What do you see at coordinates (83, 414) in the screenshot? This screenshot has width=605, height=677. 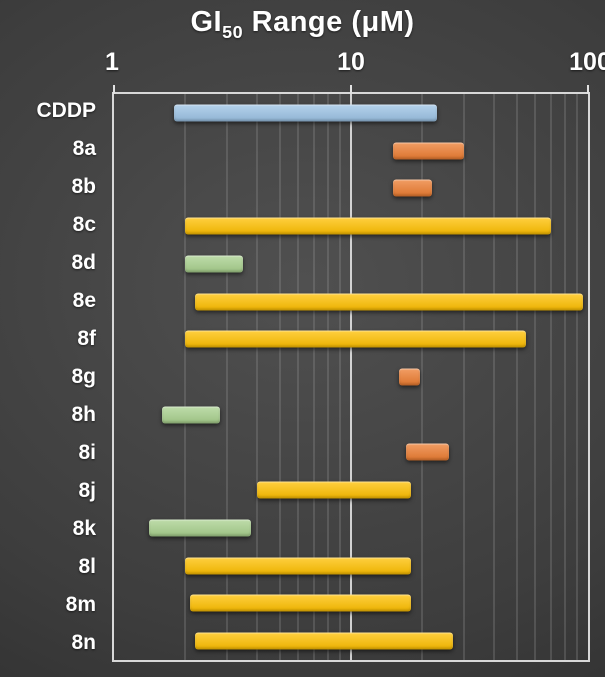 I see `category-label: 8h` at bounding box center [83, 414].